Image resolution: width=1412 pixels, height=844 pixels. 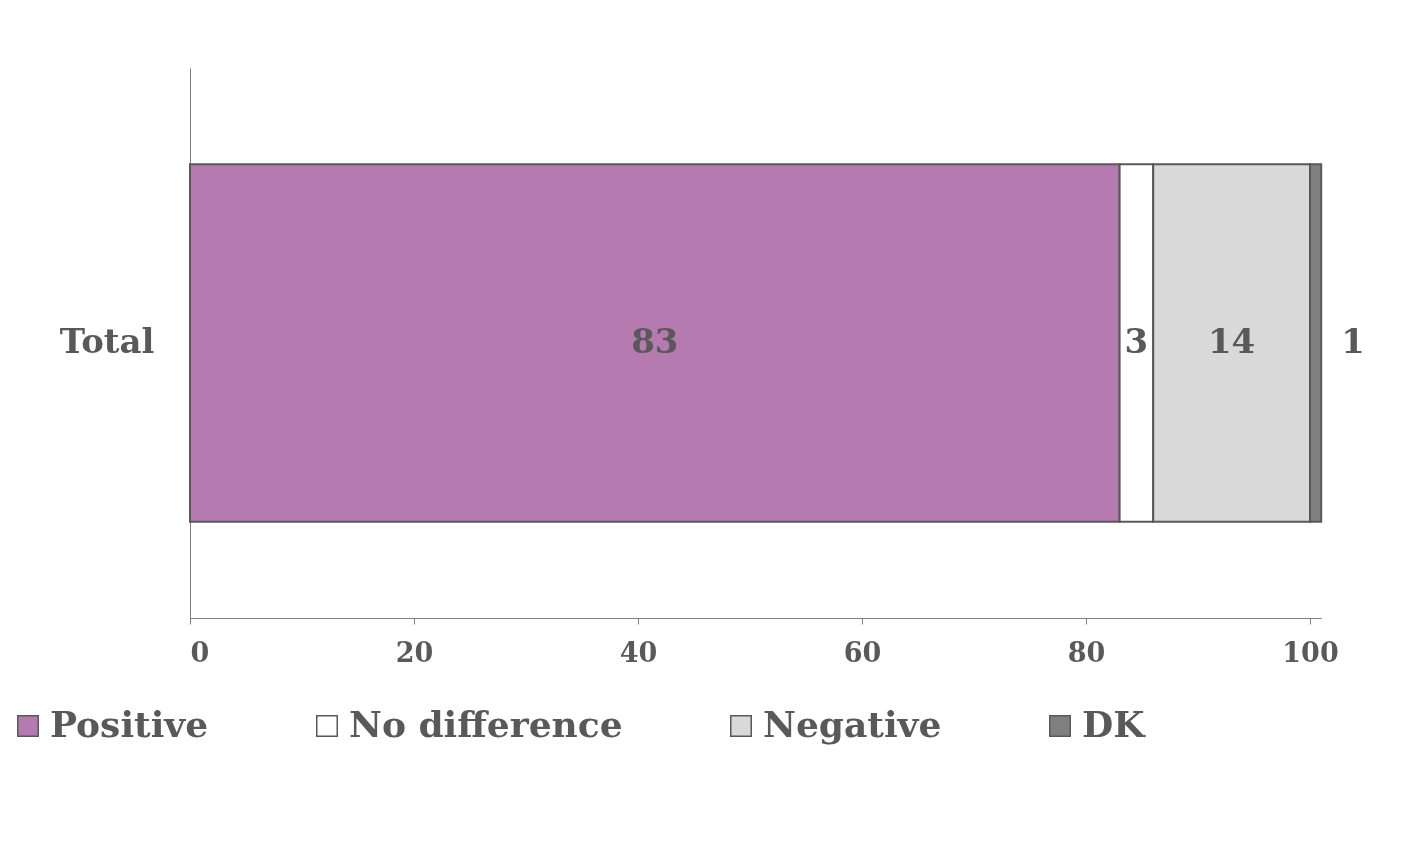 What do you see at coordinates (1353, 341) in the screenshot?
I see `data-label: 1` at bounding box center [1353, 341].